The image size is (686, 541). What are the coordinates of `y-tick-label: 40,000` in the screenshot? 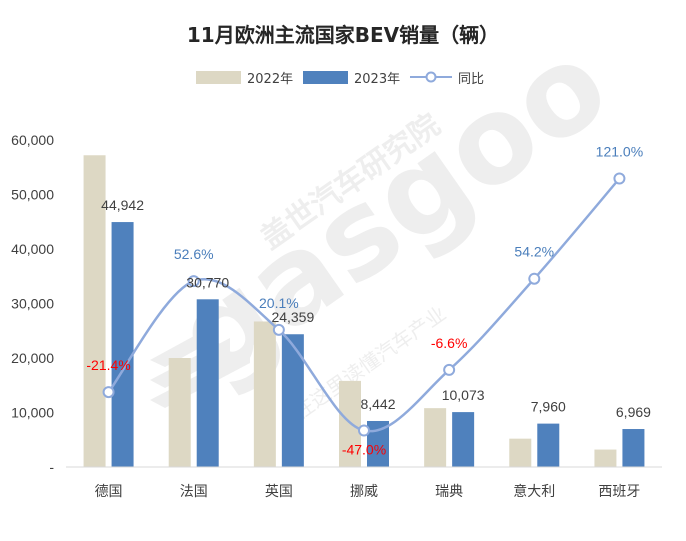 It's located at (32, 249).